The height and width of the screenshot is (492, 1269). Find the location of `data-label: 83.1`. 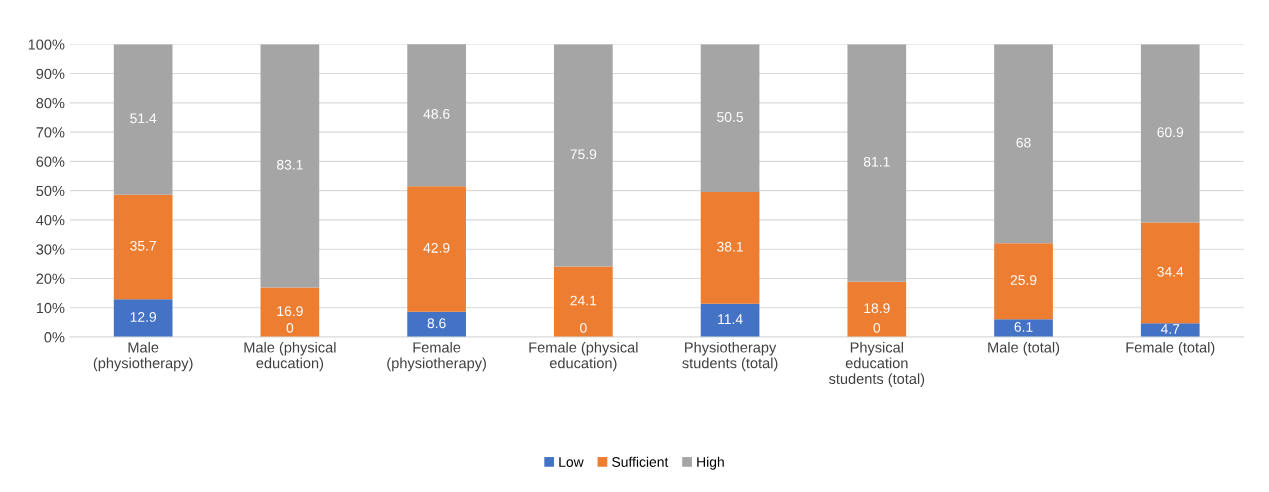

data-label: 83.1 is located at coordinates (289, 164).